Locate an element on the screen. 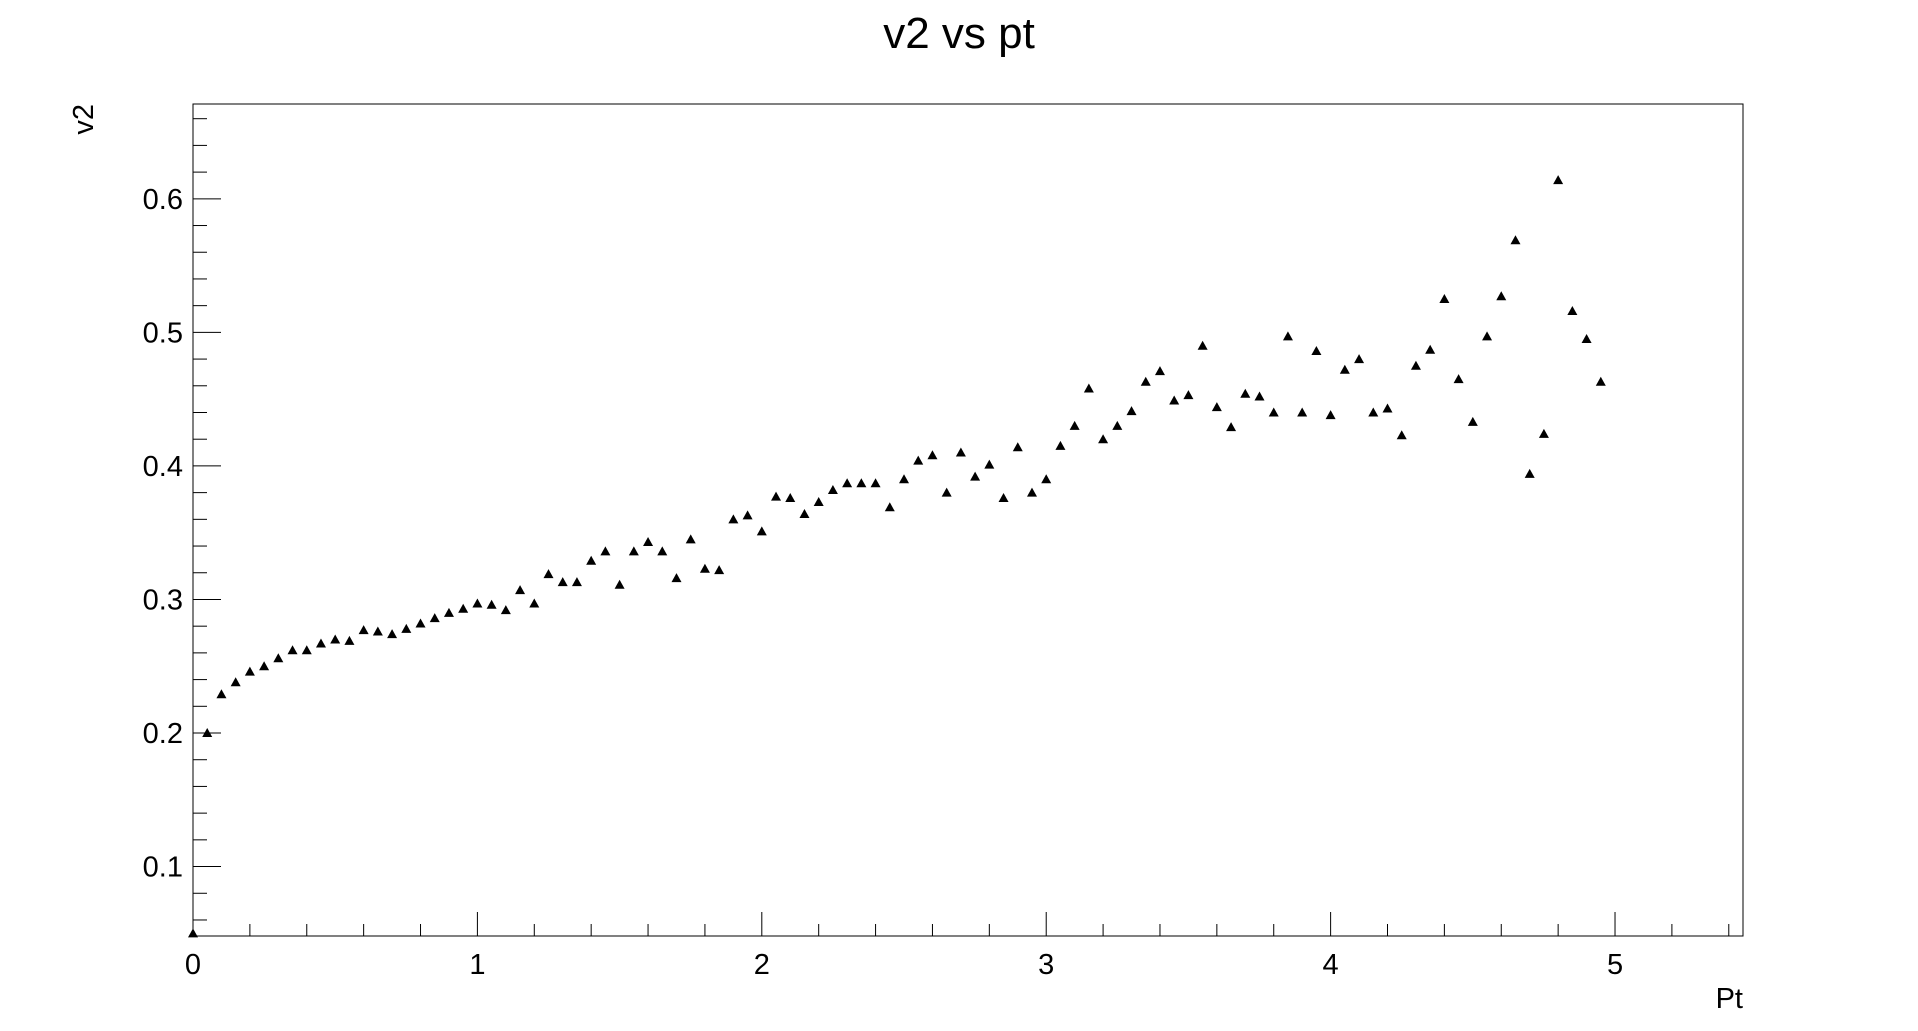 The width and height of the screenshot is (1918, 1031). y-axis: 0.1 0.2 0.3 0.4 0.5 0.6 is located at coordinates (182, 519).